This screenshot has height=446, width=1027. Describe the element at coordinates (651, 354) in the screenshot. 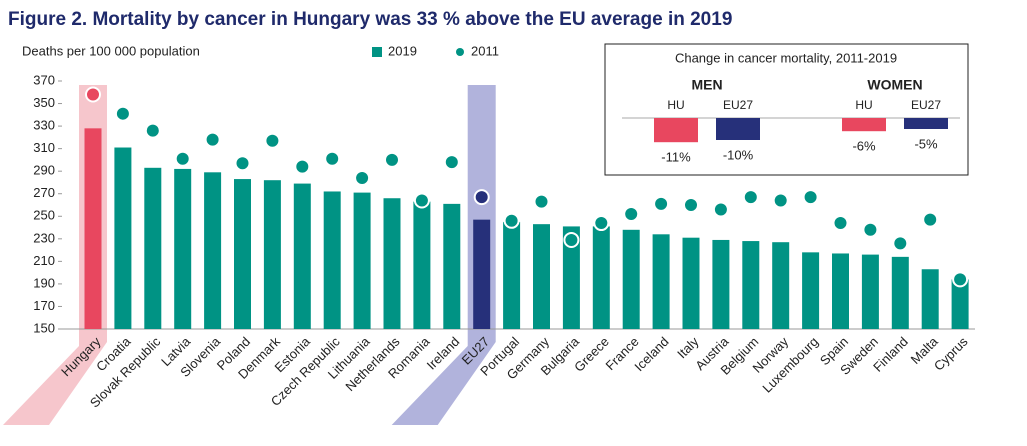

I see `x-tick-label: Iceland` at that location.